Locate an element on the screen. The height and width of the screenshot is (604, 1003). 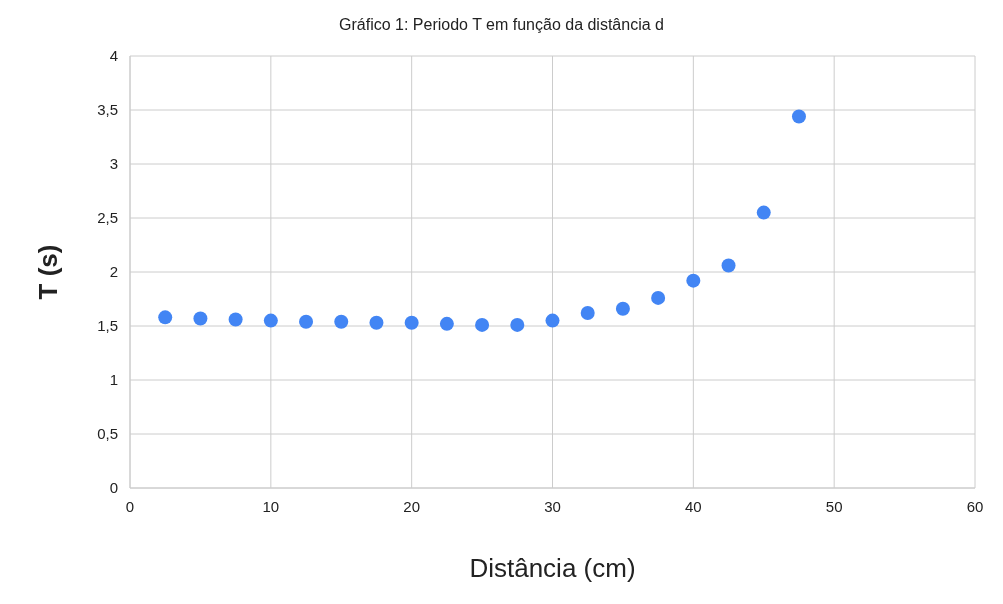
y-tick-label: 0,5 is located at coordinates (107, 433).